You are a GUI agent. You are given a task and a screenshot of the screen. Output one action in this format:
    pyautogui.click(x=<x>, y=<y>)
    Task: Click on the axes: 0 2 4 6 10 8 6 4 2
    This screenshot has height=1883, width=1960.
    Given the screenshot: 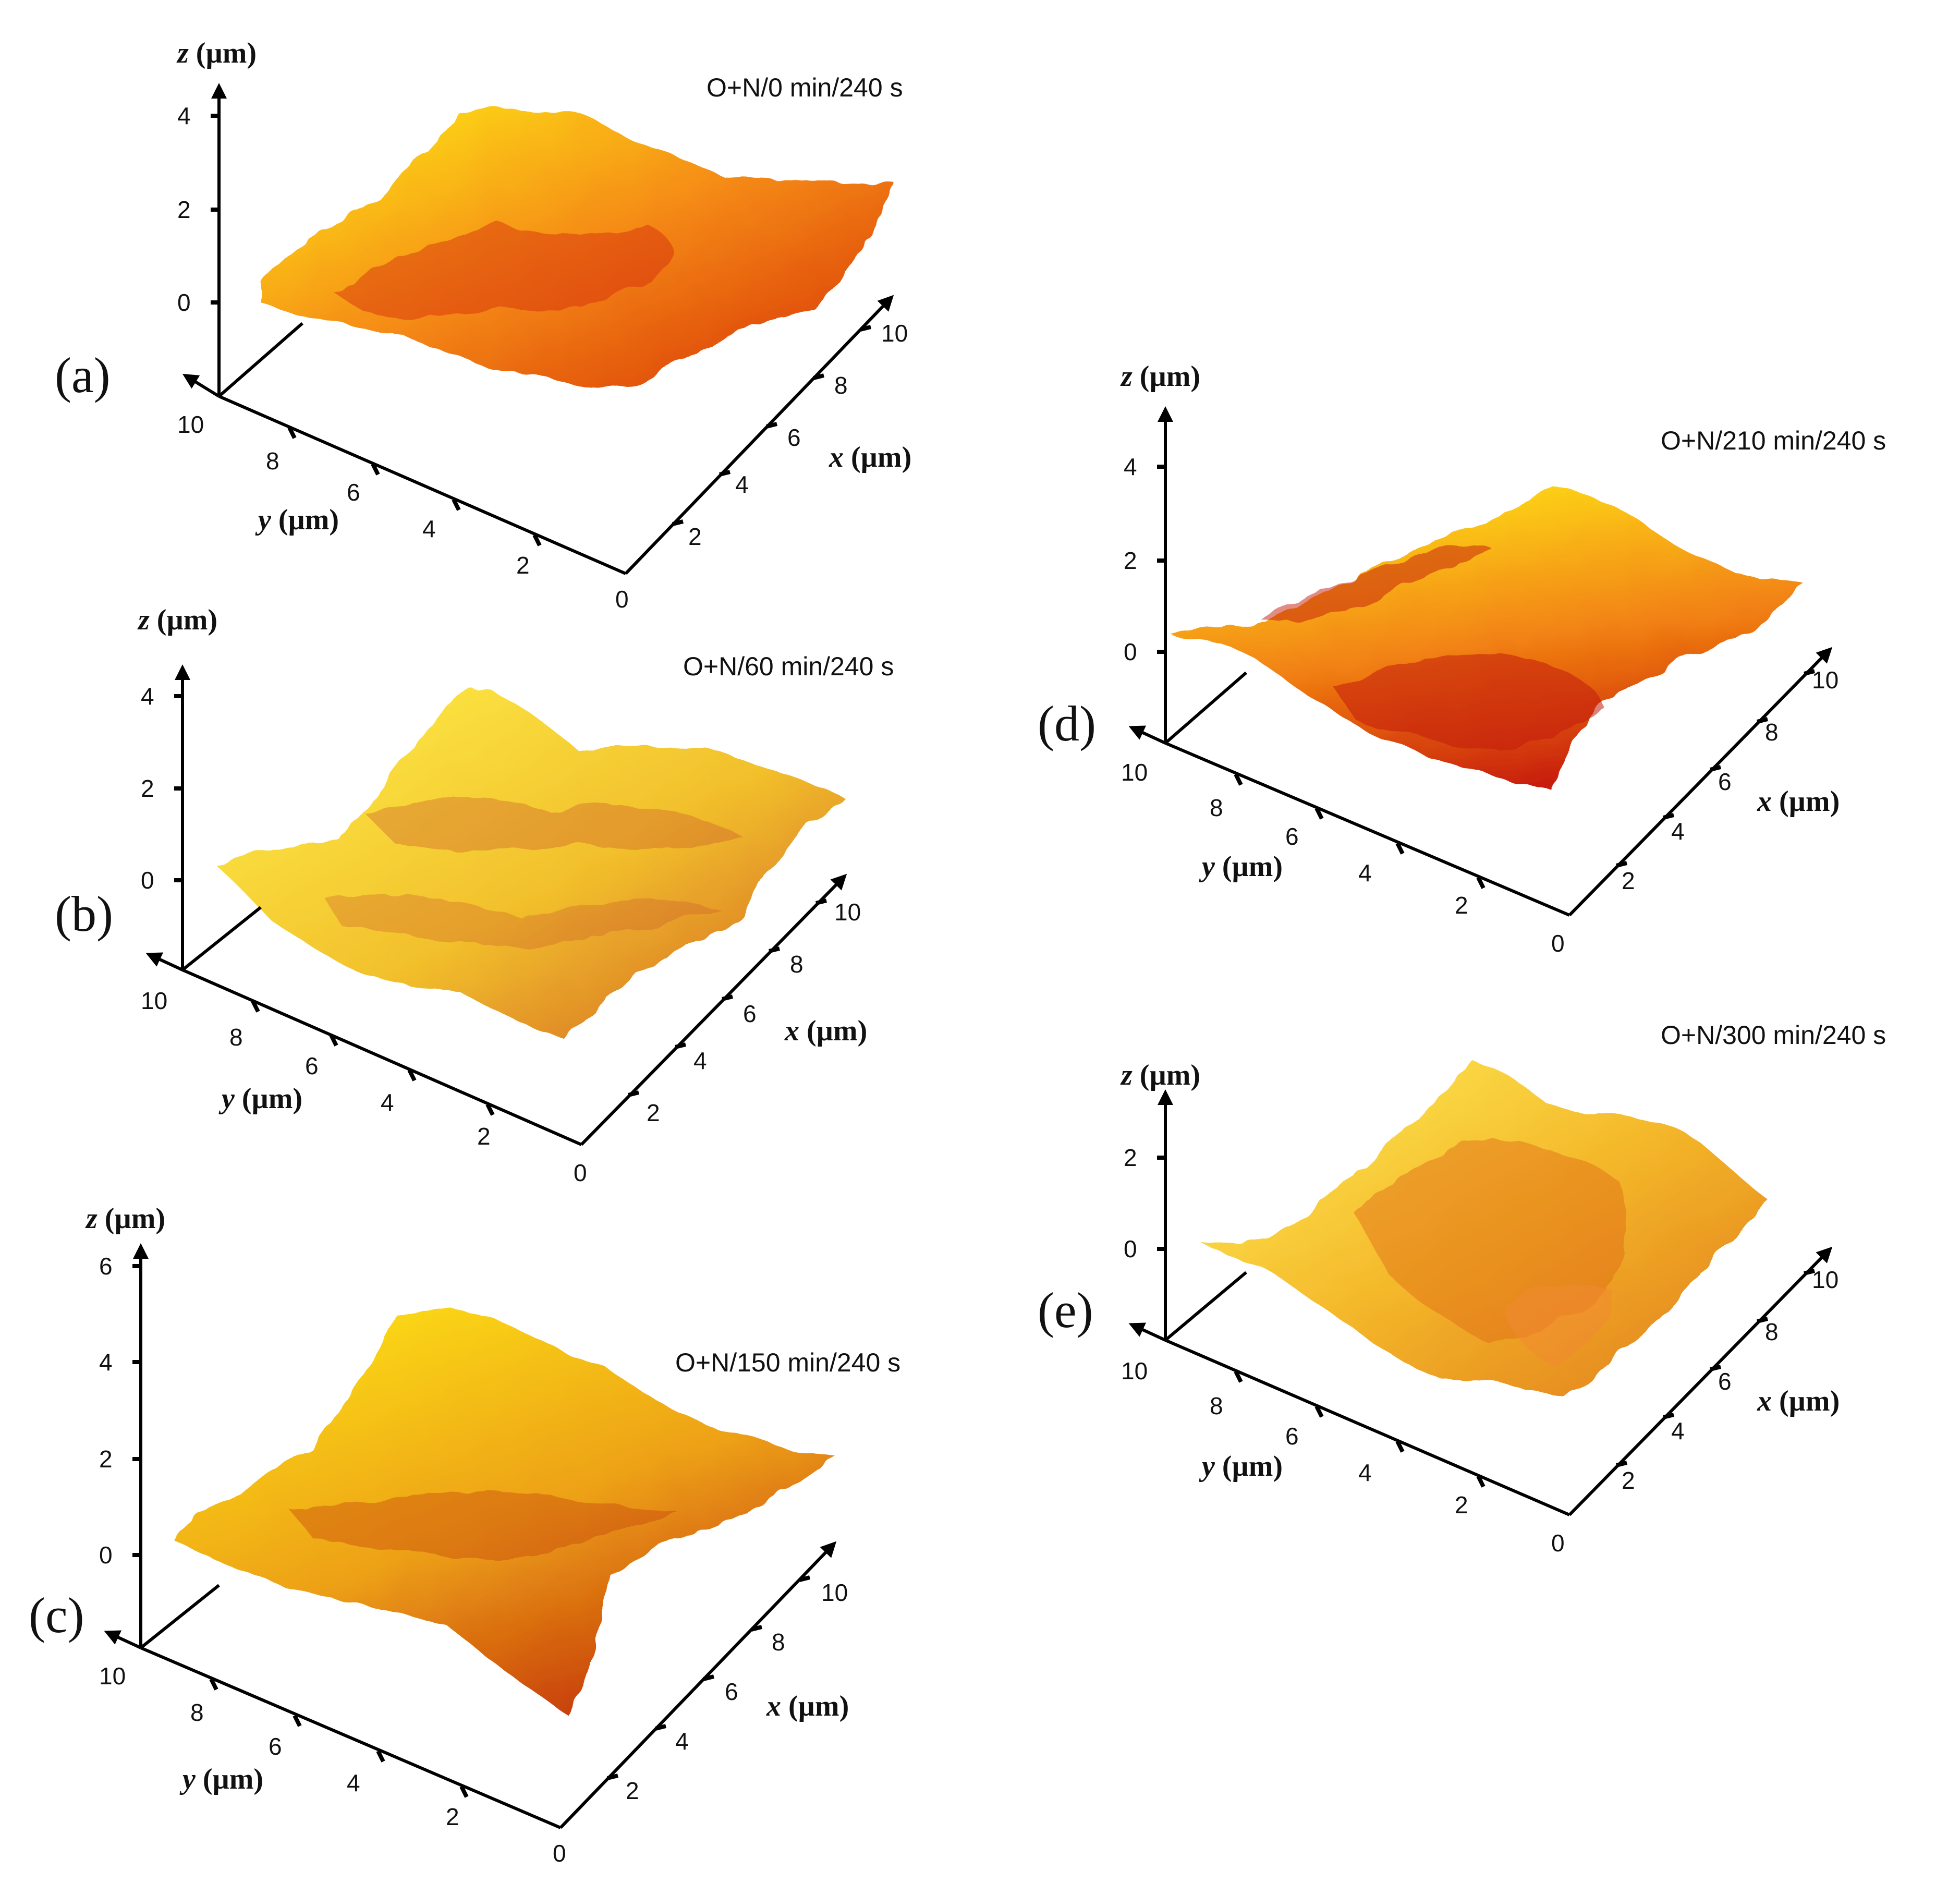 What is the action you would take?
    pyautogui.click(x=467, y=1534)
    